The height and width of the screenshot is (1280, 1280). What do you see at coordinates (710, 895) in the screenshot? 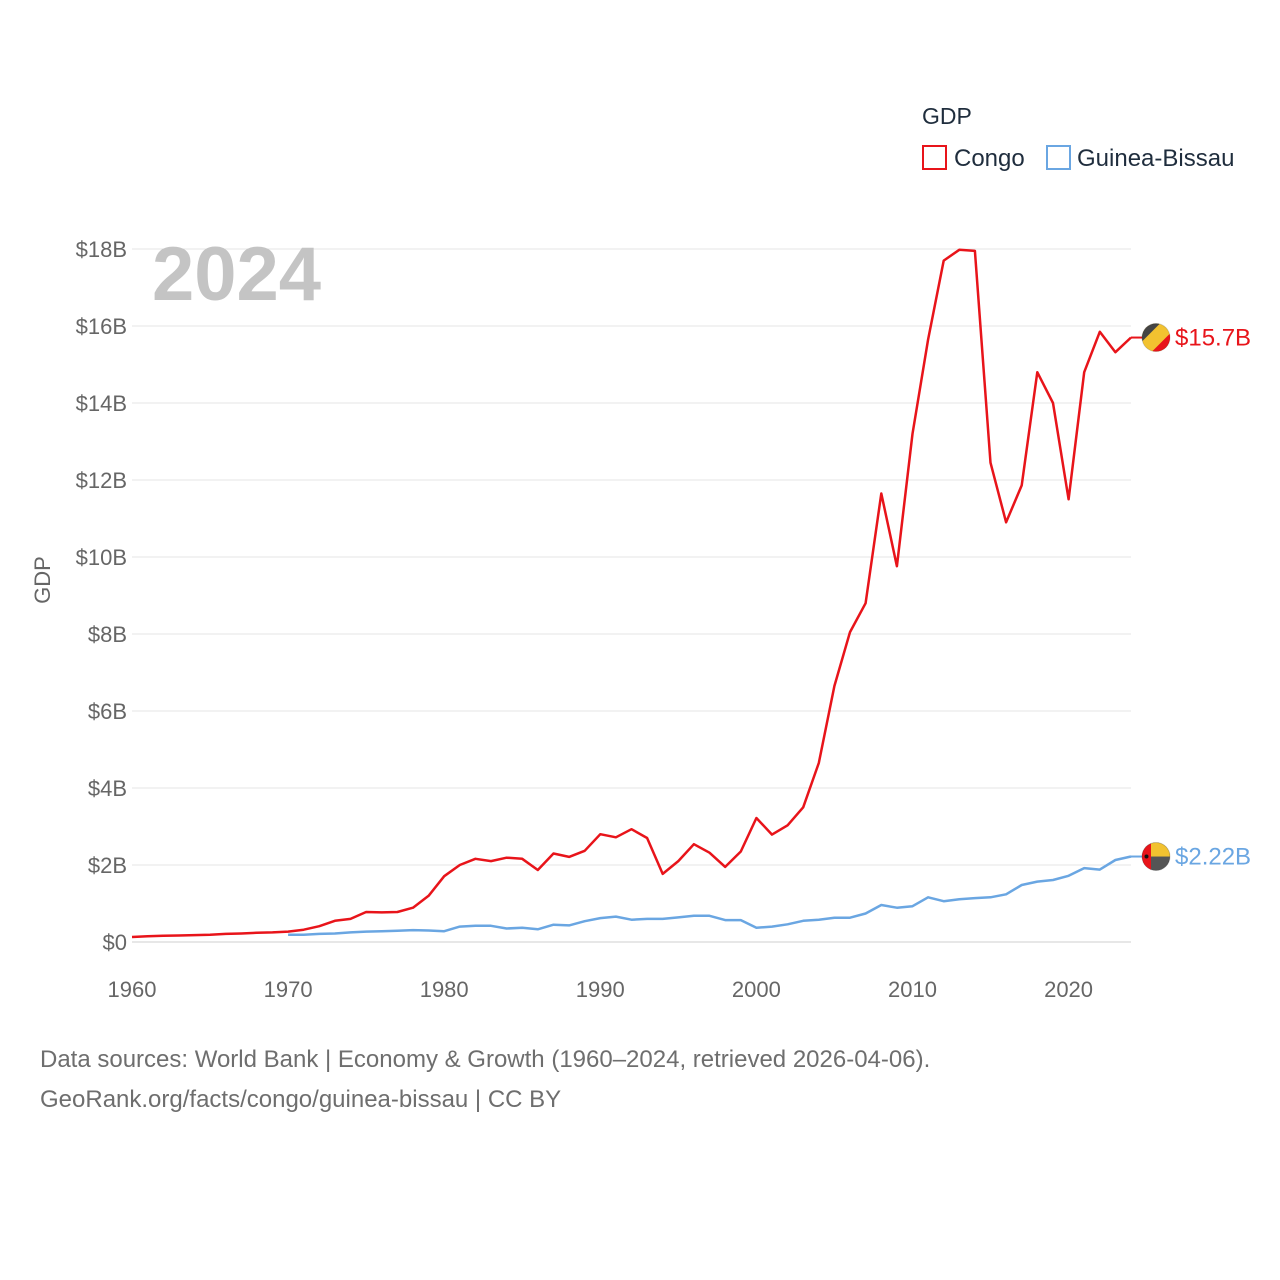
I see `series-line-guinea-bissau` at bounding box center [710, 895].